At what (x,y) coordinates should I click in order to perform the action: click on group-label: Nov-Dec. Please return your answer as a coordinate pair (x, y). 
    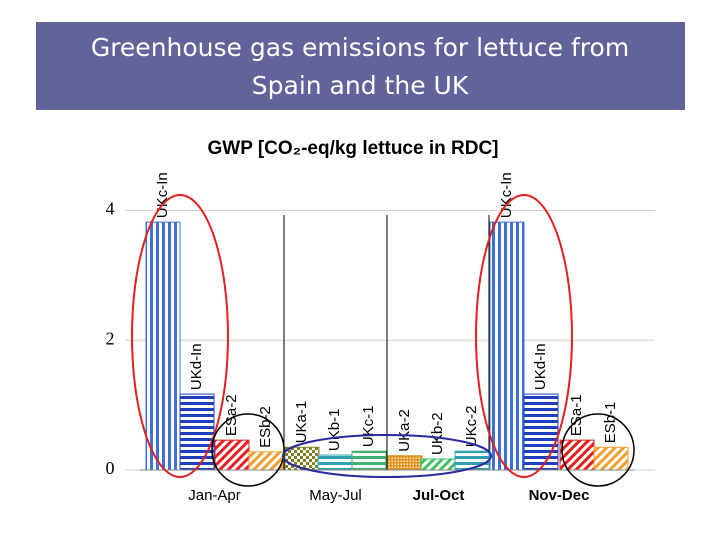
    Looking at the image, I should click on (559, 495).